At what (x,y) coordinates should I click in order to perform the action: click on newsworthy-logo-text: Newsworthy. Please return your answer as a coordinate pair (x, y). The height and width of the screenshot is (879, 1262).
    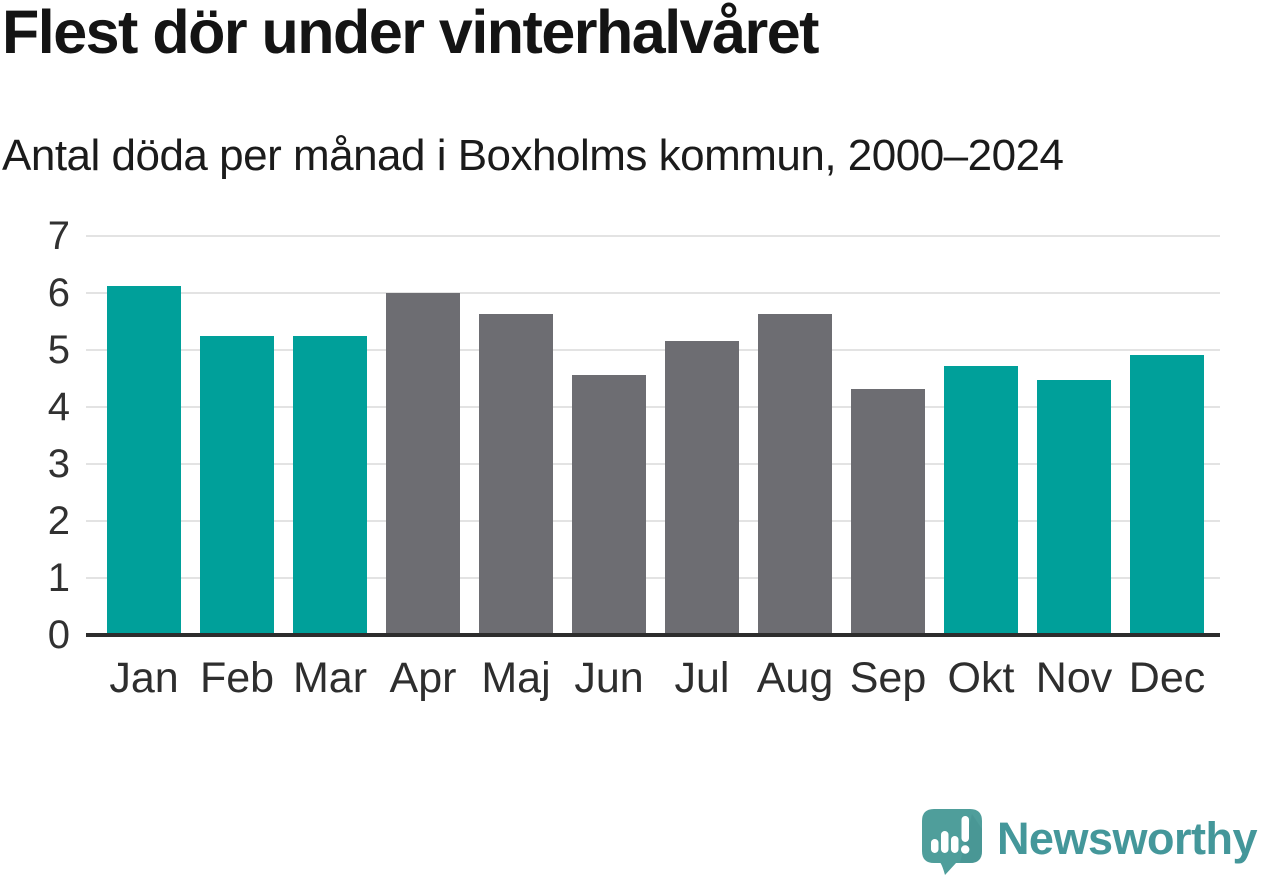
    Looking at the image, I should click on (1127, 838).